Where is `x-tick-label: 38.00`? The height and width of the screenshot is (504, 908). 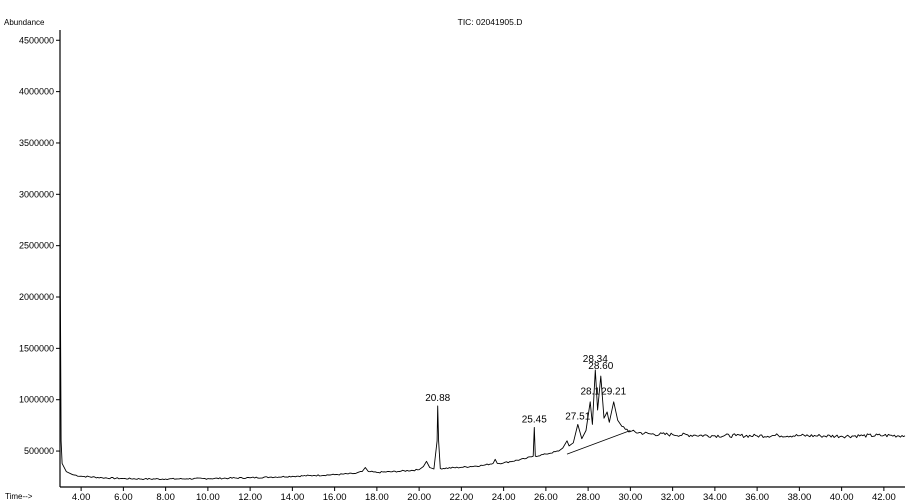
x-tick-label: 38.00 is located at coordinates (799, 497).